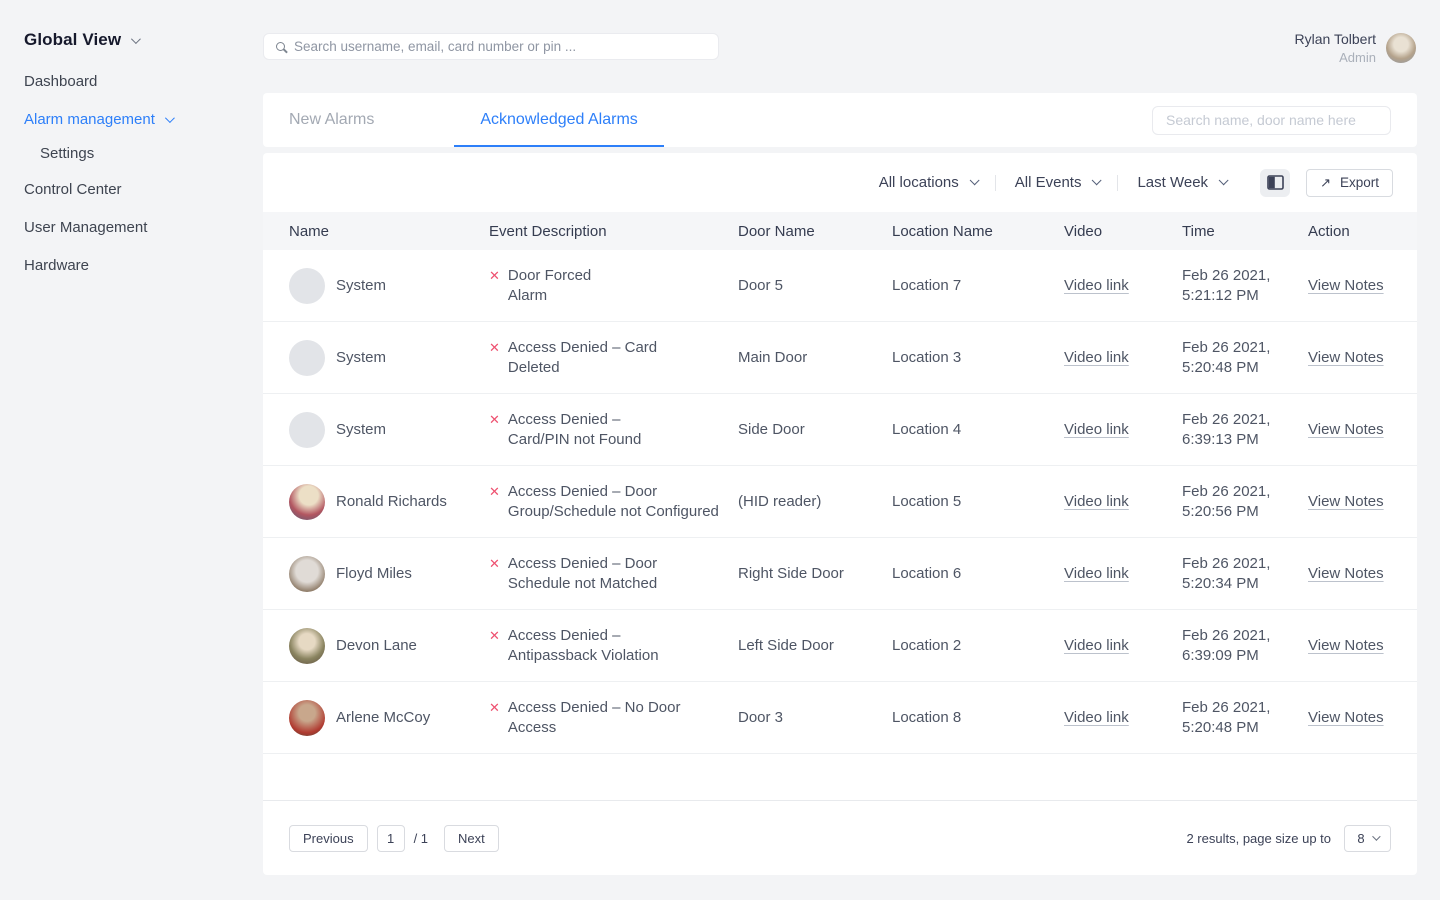 The image size is (1440, 900). Describe the element at coordinates (1057, 182) in the screenshot. I see `events-filter-dropdown: All Events` at that location.